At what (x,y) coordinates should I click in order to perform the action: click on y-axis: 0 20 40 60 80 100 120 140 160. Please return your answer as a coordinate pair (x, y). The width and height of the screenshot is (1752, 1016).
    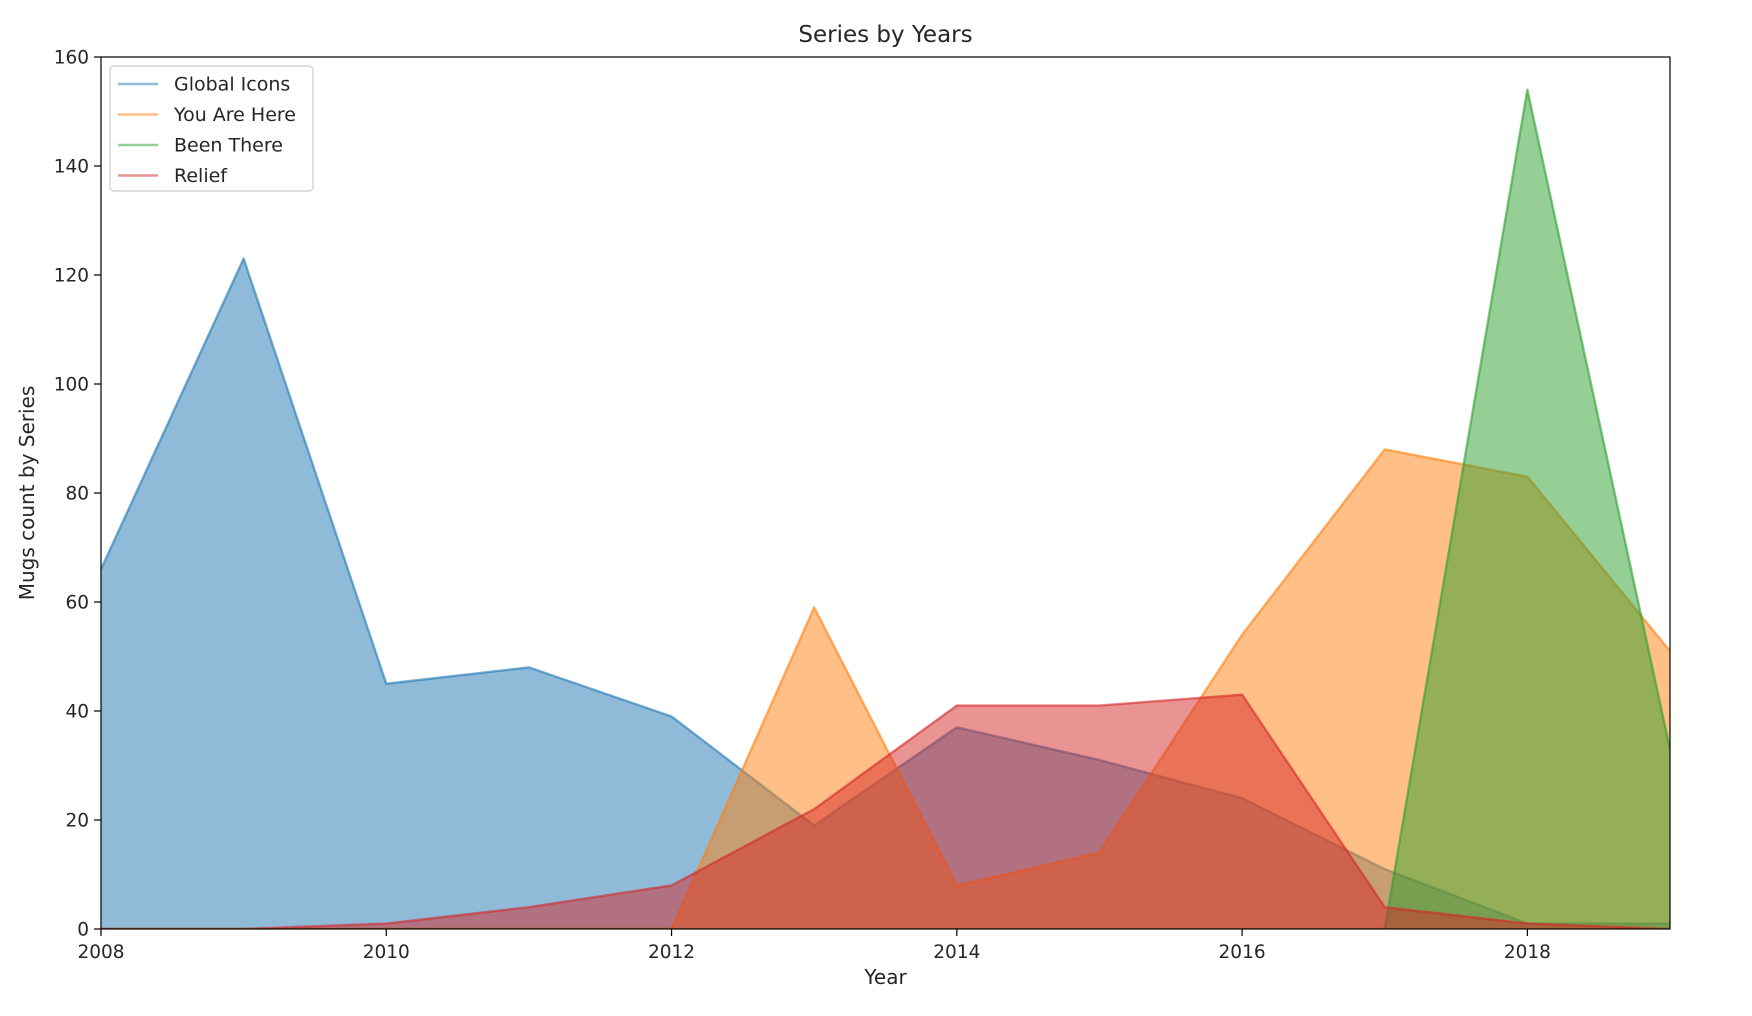
    Looking at the image, I should click on (77, 494).